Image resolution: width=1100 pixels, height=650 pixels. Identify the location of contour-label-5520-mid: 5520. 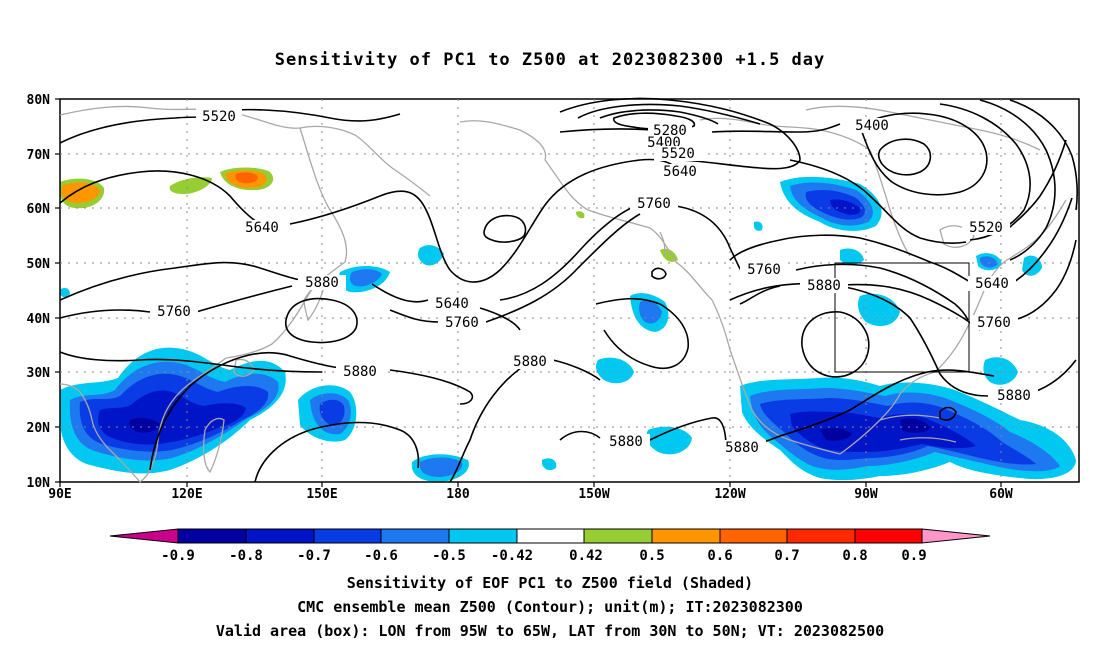
(678, 154).